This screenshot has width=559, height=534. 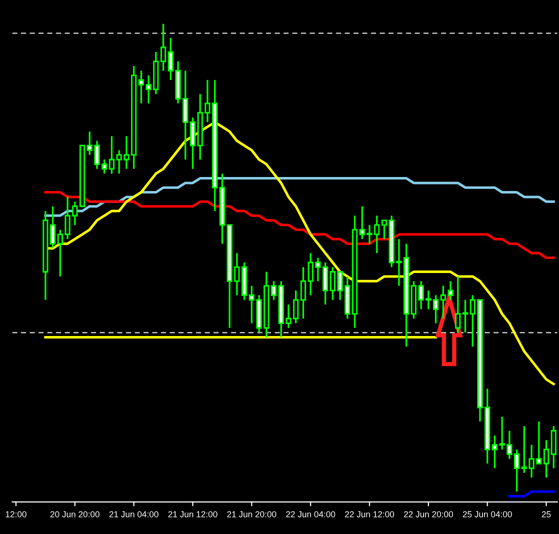 I want to click on x-tick-label: 21 Jun 20:00, so click(x=251, y=514).